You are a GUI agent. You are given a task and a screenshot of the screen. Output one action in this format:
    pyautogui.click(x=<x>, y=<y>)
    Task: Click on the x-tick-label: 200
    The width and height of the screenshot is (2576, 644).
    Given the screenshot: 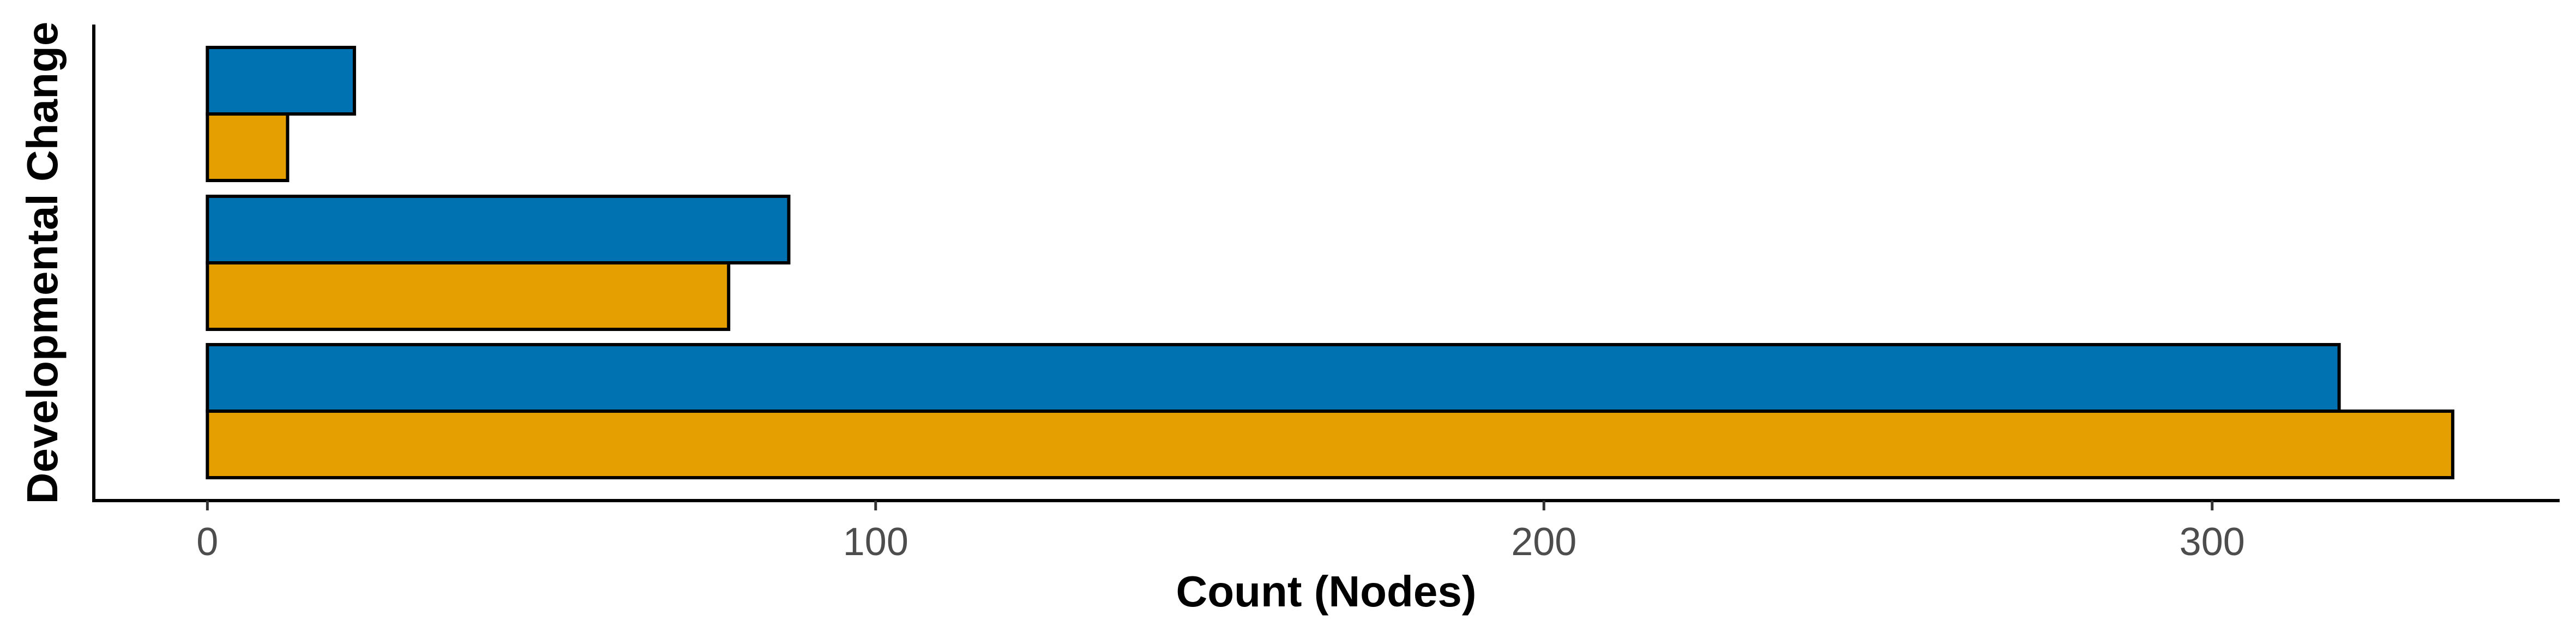 What is the action you would take?
    pyautogui.click(x=1543, y=542)
    